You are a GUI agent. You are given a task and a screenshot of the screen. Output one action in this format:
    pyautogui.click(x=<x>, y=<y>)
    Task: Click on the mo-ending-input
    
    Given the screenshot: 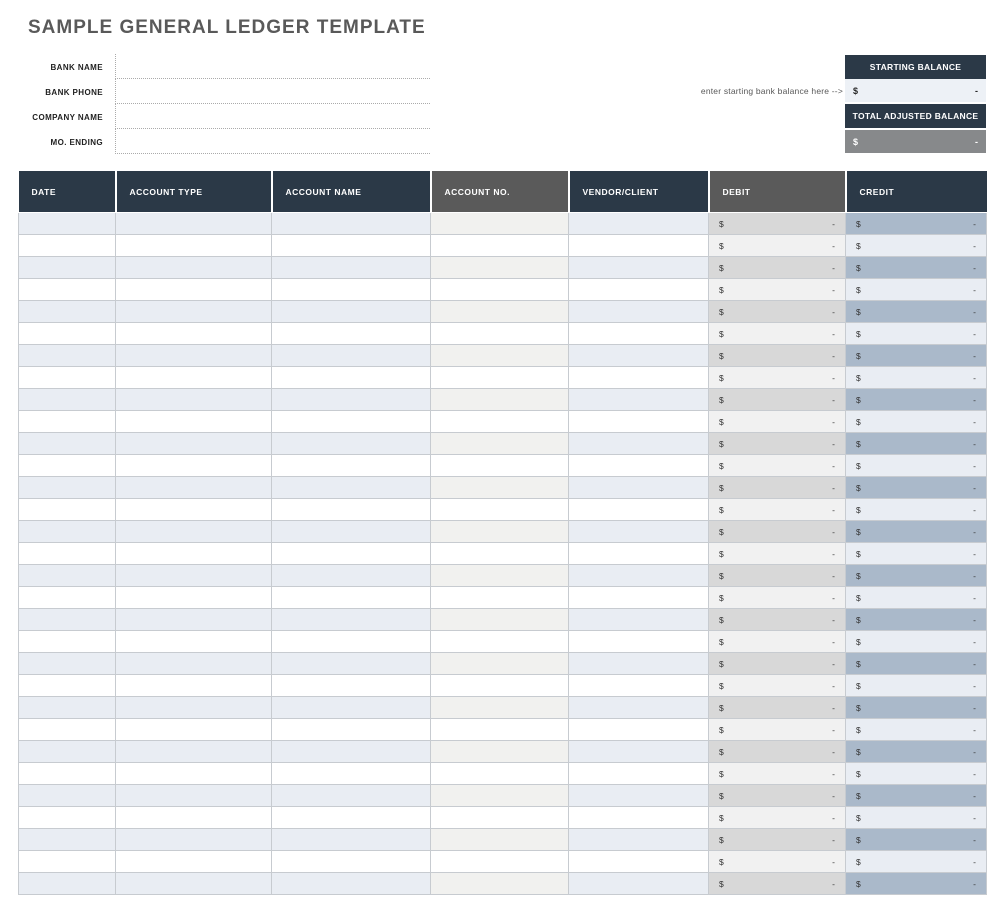 What is the action you would take?
    pyautogui.click(x=273, y=141)
    